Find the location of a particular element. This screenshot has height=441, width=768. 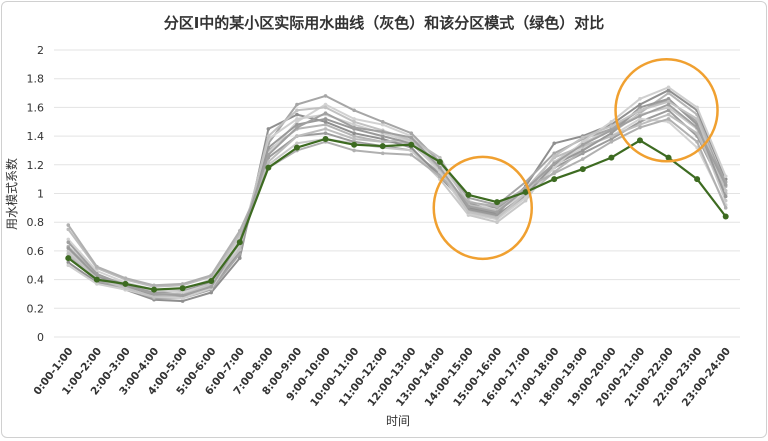

y-tick-label: 0 is located at coordinates (40, 337).